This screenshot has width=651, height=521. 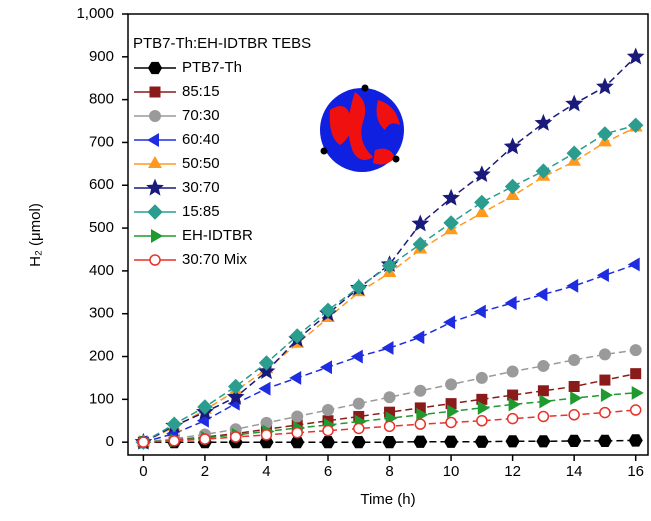 What do you see at coordinates (574, 471) in the screenshot?
I see `x-tick-label: 14` at bounding box center [574, 471].